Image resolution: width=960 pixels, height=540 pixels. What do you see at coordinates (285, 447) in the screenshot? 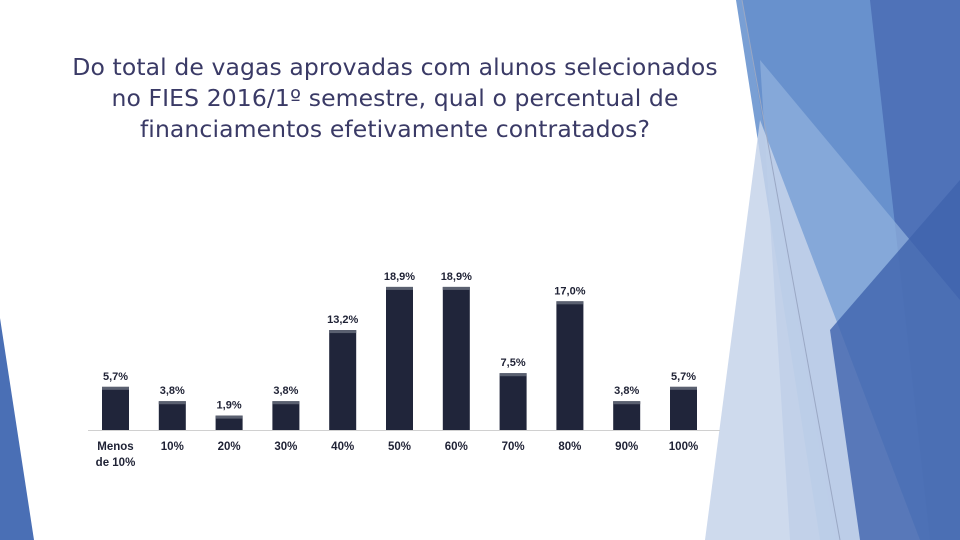
I see `category-label-3: 30%` at bounding box center [285, 447].